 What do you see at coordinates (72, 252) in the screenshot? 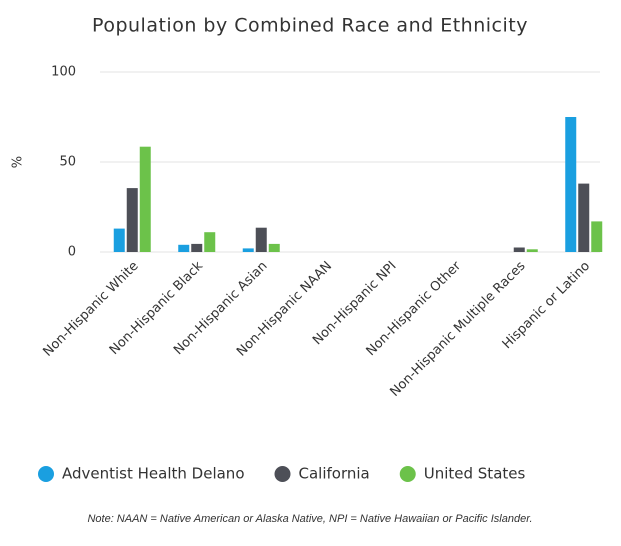
I see `y-tick-label: 0` at bounding box center [72, 252].